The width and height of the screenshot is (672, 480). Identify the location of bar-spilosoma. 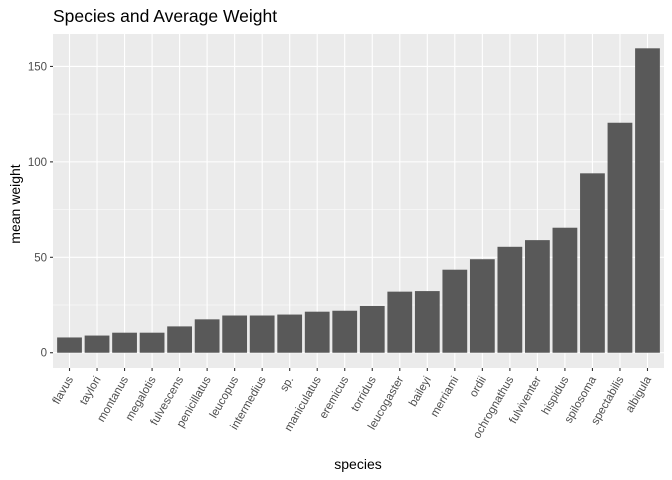
(592, 263).